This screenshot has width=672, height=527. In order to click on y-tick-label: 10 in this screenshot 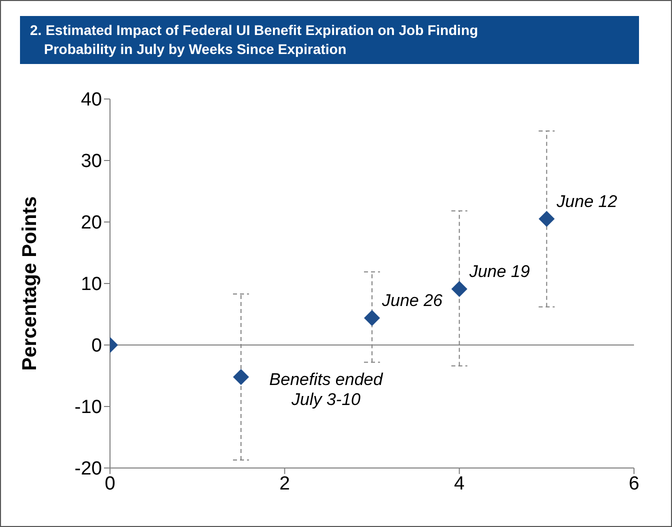, I will do `click(91, 285)`.